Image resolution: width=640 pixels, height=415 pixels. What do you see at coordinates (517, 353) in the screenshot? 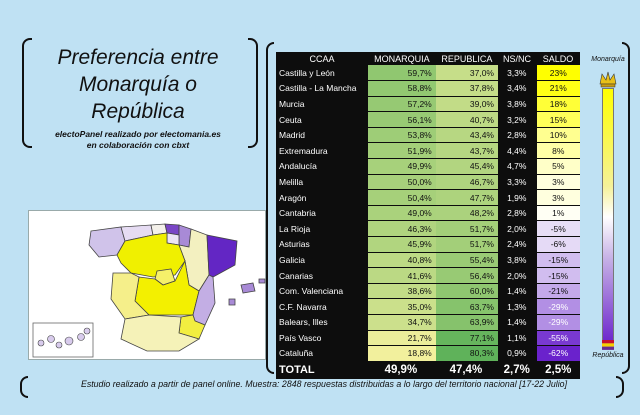
I see `cell-nsnc: 0,9%` at bounding box center [517, 353].